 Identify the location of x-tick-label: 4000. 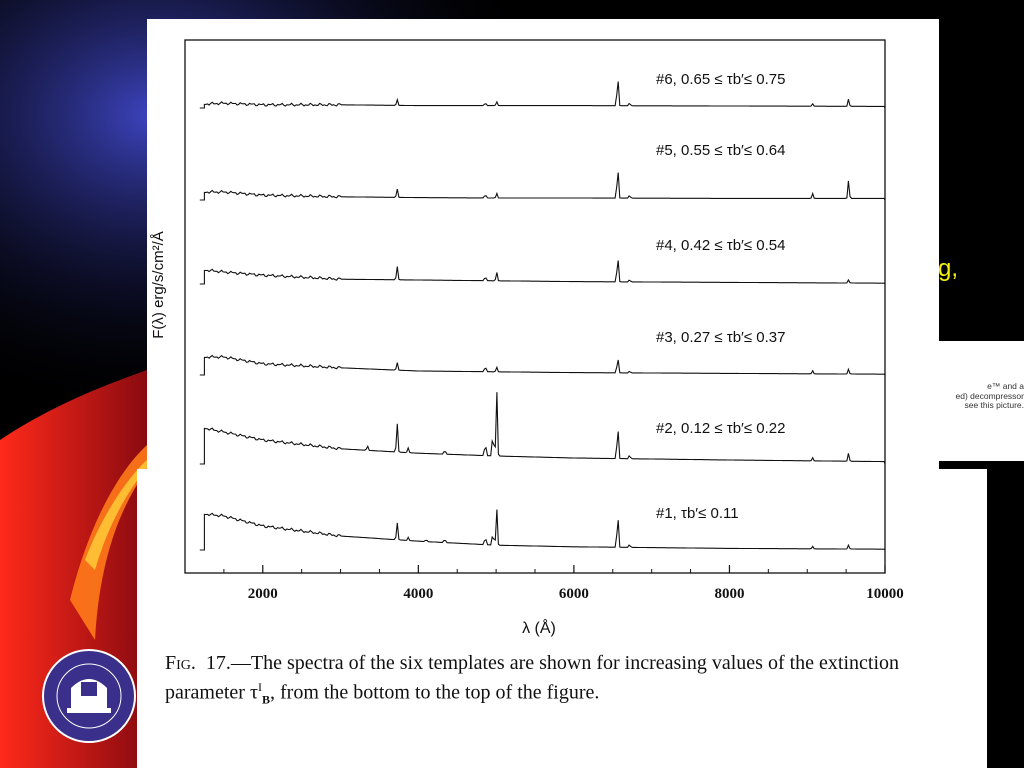
(418, 594).